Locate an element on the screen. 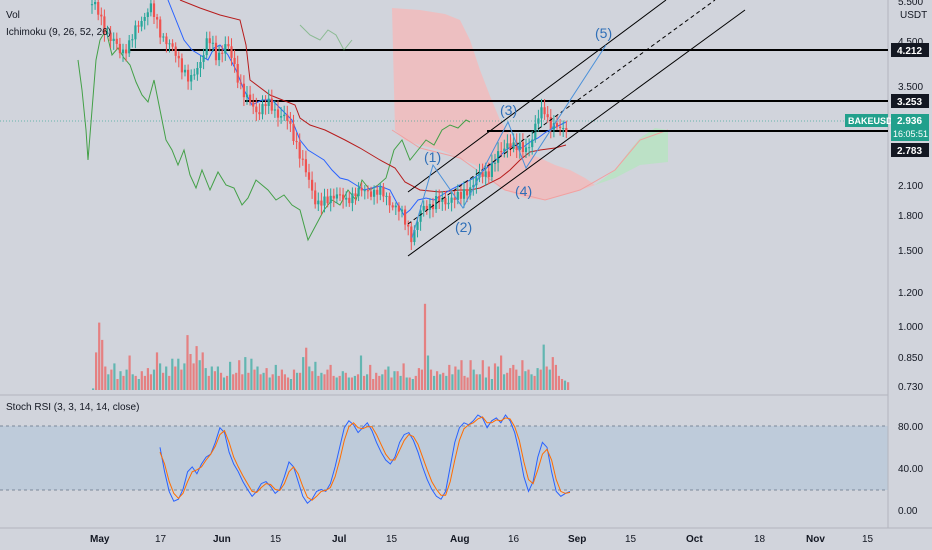  ichimoku-cloud is located at coordinates (530, 104).